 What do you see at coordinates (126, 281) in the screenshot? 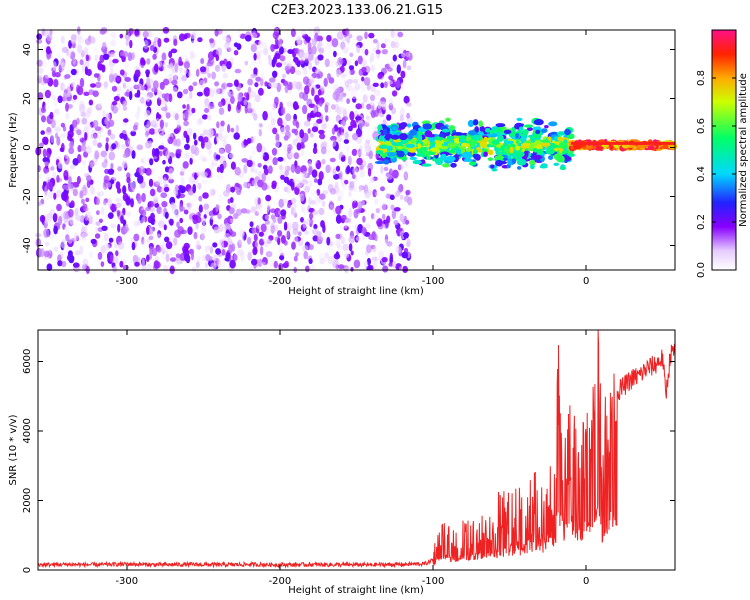
I see `x-tick-label: -300` at bounding box center [126, 281].